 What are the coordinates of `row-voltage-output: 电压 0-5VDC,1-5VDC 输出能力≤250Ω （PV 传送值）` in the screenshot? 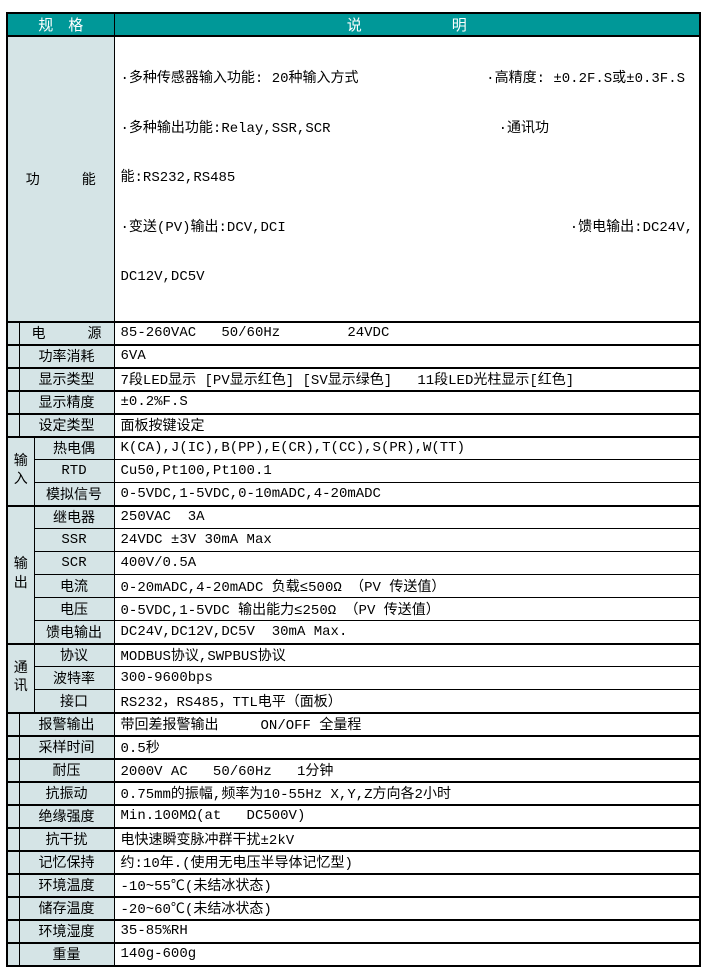 It's located at (354, 609).